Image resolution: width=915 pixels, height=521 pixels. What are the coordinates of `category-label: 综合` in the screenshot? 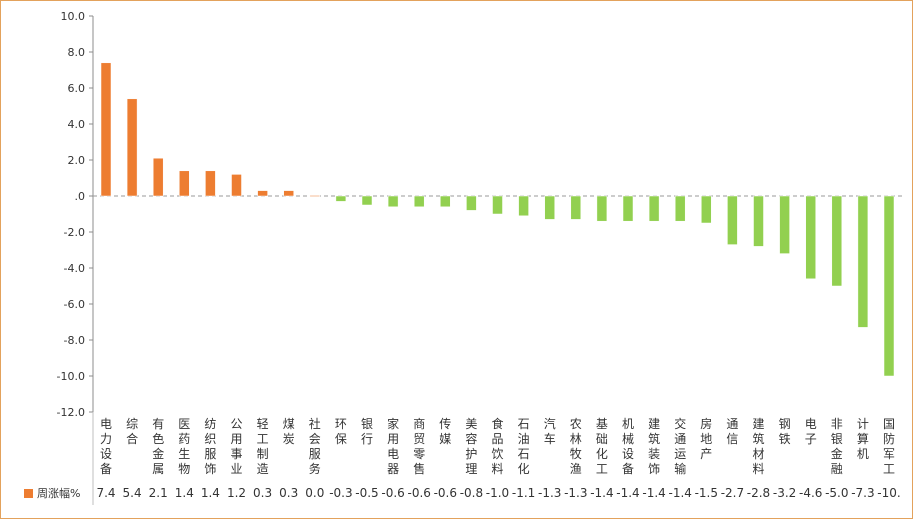 It's located at (132, 431).